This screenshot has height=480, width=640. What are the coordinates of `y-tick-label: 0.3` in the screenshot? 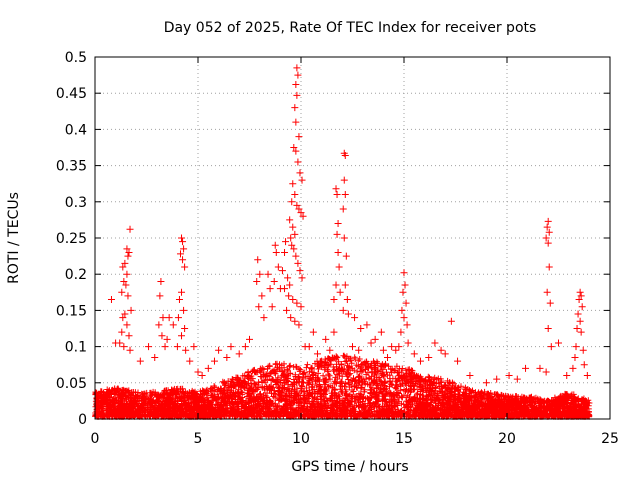 It's located at (76, 203).